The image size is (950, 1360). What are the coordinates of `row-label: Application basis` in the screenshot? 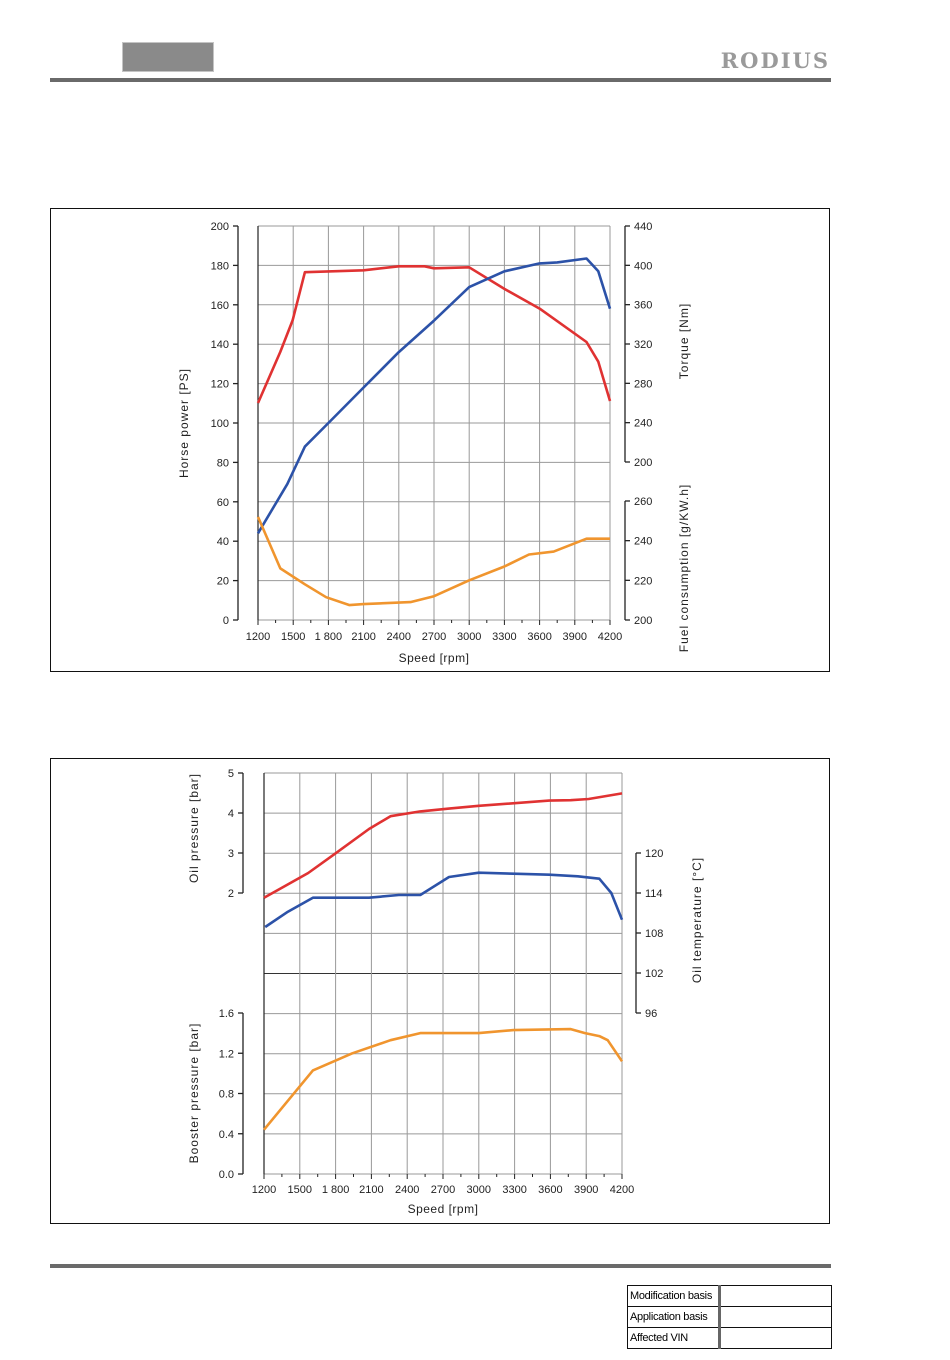 It's located at (674, 1317).